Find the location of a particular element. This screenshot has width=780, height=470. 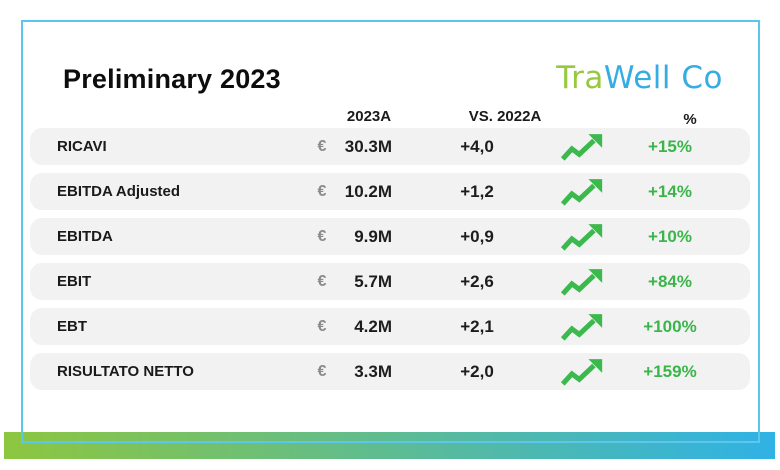

row-percent: +159% is located at coordinates (670, 371).